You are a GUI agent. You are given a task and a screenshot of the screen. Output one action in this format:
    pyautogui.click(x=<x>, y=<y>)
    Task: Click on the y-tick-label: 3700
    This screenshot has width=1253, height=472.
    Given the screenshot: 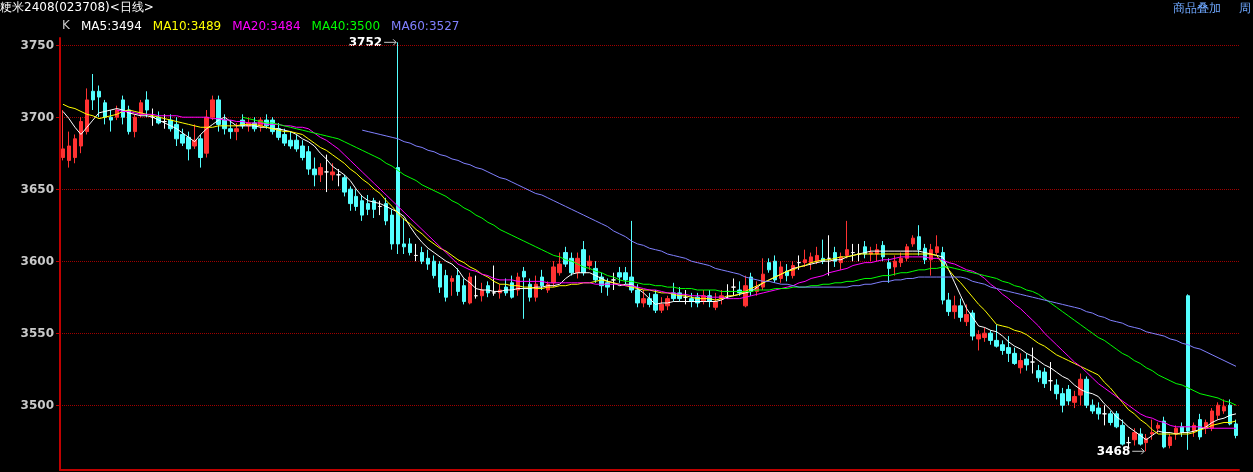 What is the action you would take?
    pyautogui.click(x=37, y=117)
    